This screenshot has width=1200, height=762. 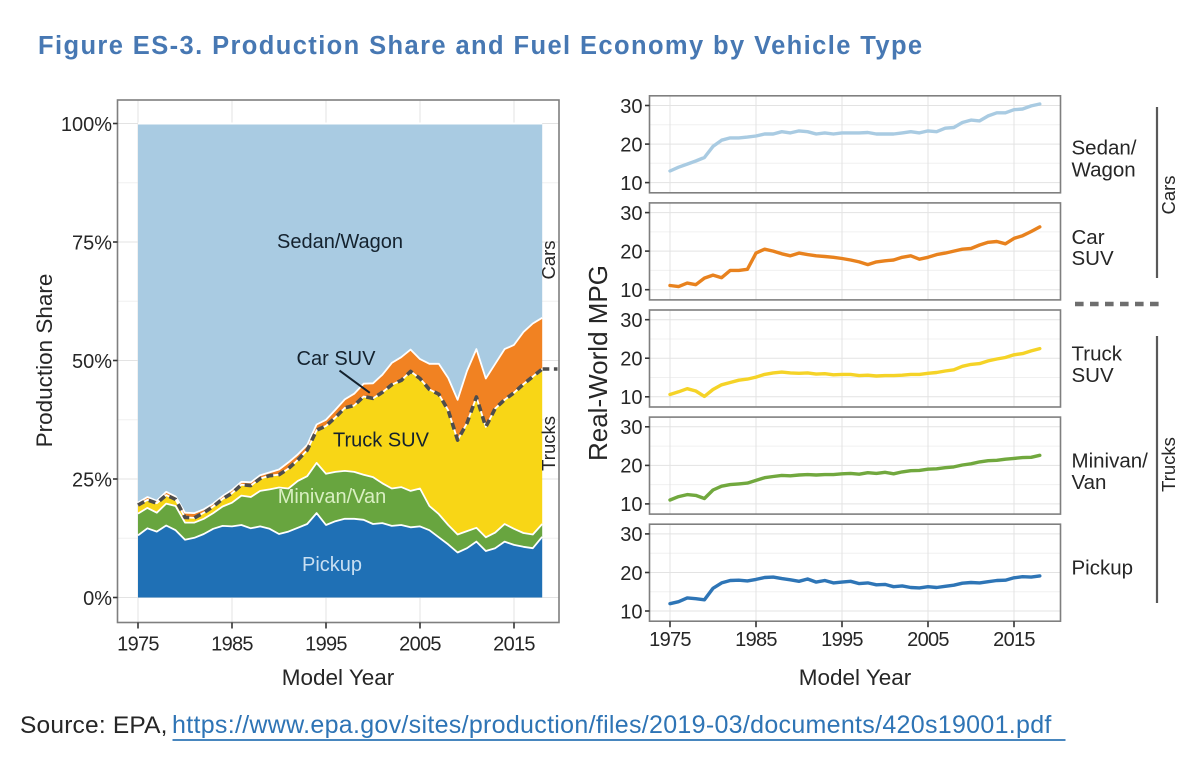 I want to click on svg-text: 50%, so click(x=92, y=362).